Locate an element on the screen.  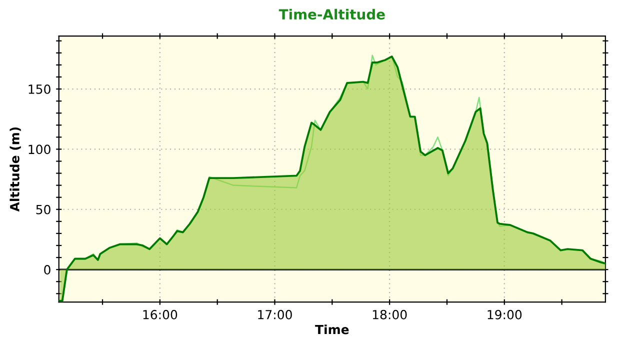
y-tick-label: 50 is located at coordinates (43, 209).